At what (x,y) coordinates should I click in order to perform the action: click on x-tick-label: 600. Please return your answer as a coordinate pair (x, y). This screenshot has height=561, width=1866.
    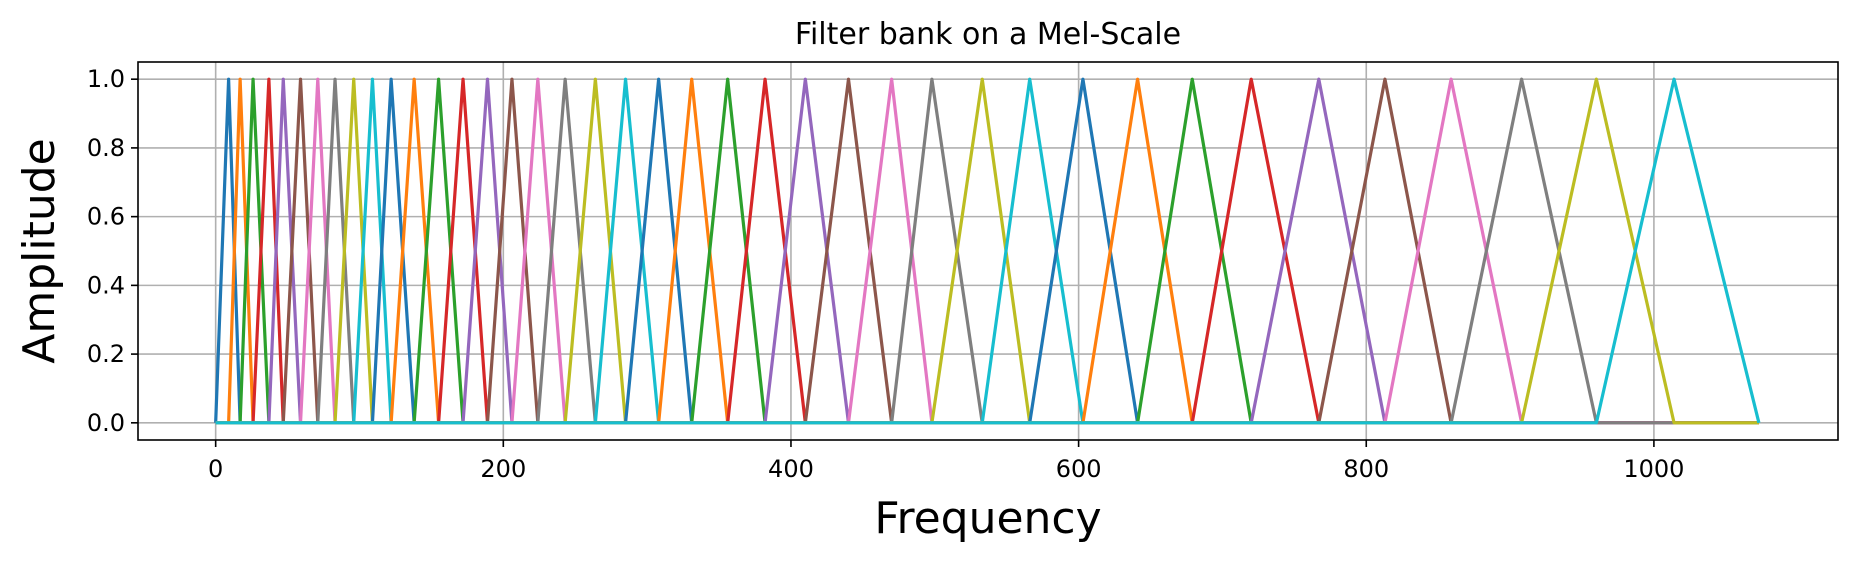
    Looking at the image, I should click on (1079, 469).